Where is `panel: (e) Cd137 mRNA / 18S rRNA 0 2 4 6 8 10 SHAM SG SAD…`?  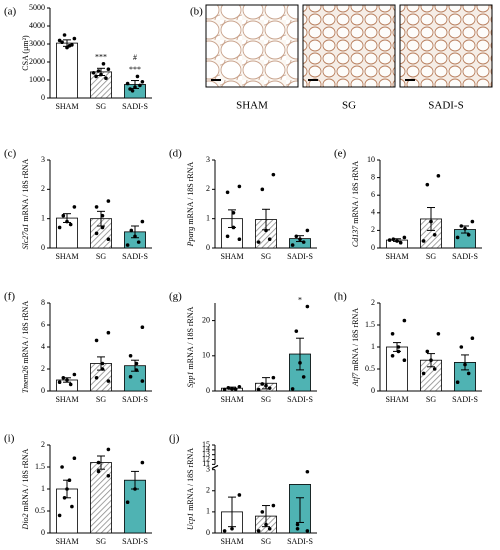
panel: (e) Cd137 mRNA / 18S rRNA 0 2 4 6 8 10 SHAM SG SAD… is located at coordinates (408, 204).